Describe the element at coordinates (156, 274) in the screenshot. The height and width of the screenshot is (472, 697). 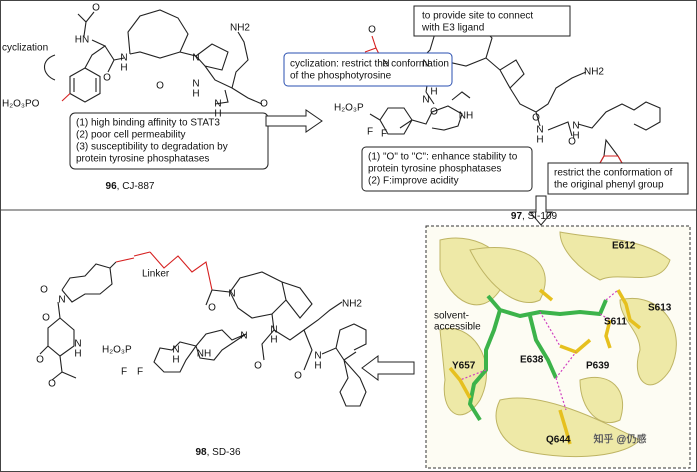
I see `linker-label: Linker` at that location.